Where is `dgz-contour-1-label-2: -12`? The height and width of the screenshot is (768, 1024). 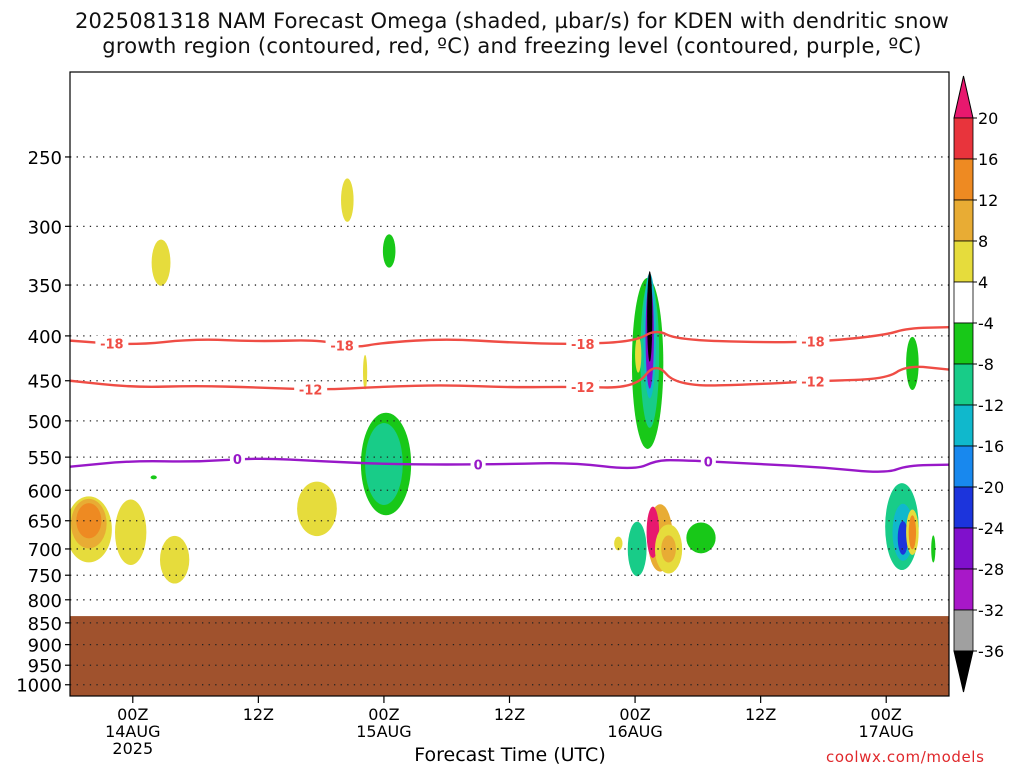
dgz-contour-1-label-2: -12 is located at coordinates (813, 382).